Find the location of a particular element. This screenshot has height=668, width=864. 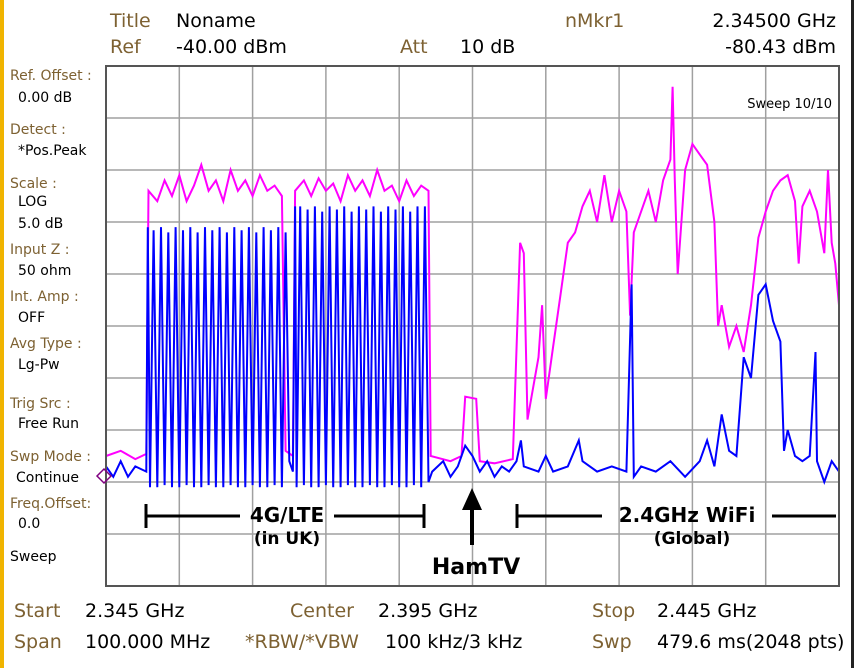

sweep-status: Sweep 10/10 is located at coordinates (789, 104).